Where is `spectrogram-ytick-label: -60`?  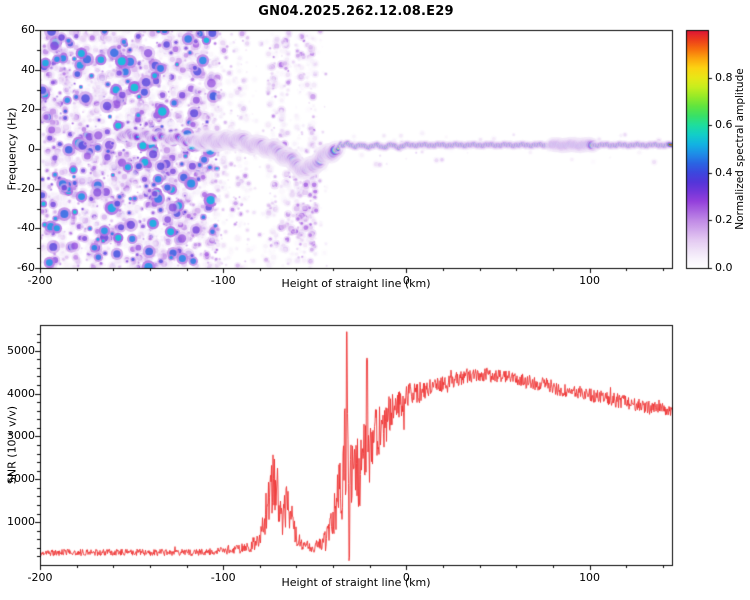
spectrogram-ytick-label: -60 is located at coordinates (26, 267).